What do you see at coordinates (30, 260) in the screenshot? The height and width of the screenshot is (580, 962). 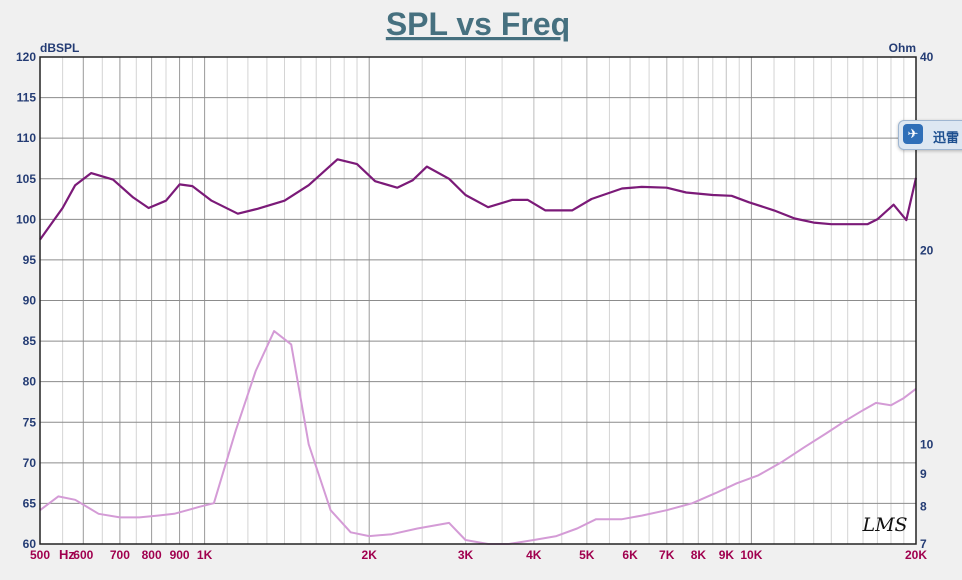 I see `y-tick-label: 95` at bounding box center [30, 260].